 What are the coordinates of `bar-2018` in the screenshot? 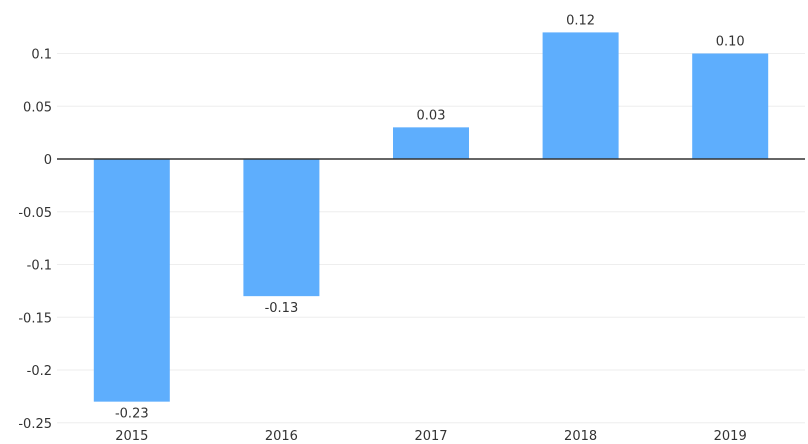 It's located at (580, 95).